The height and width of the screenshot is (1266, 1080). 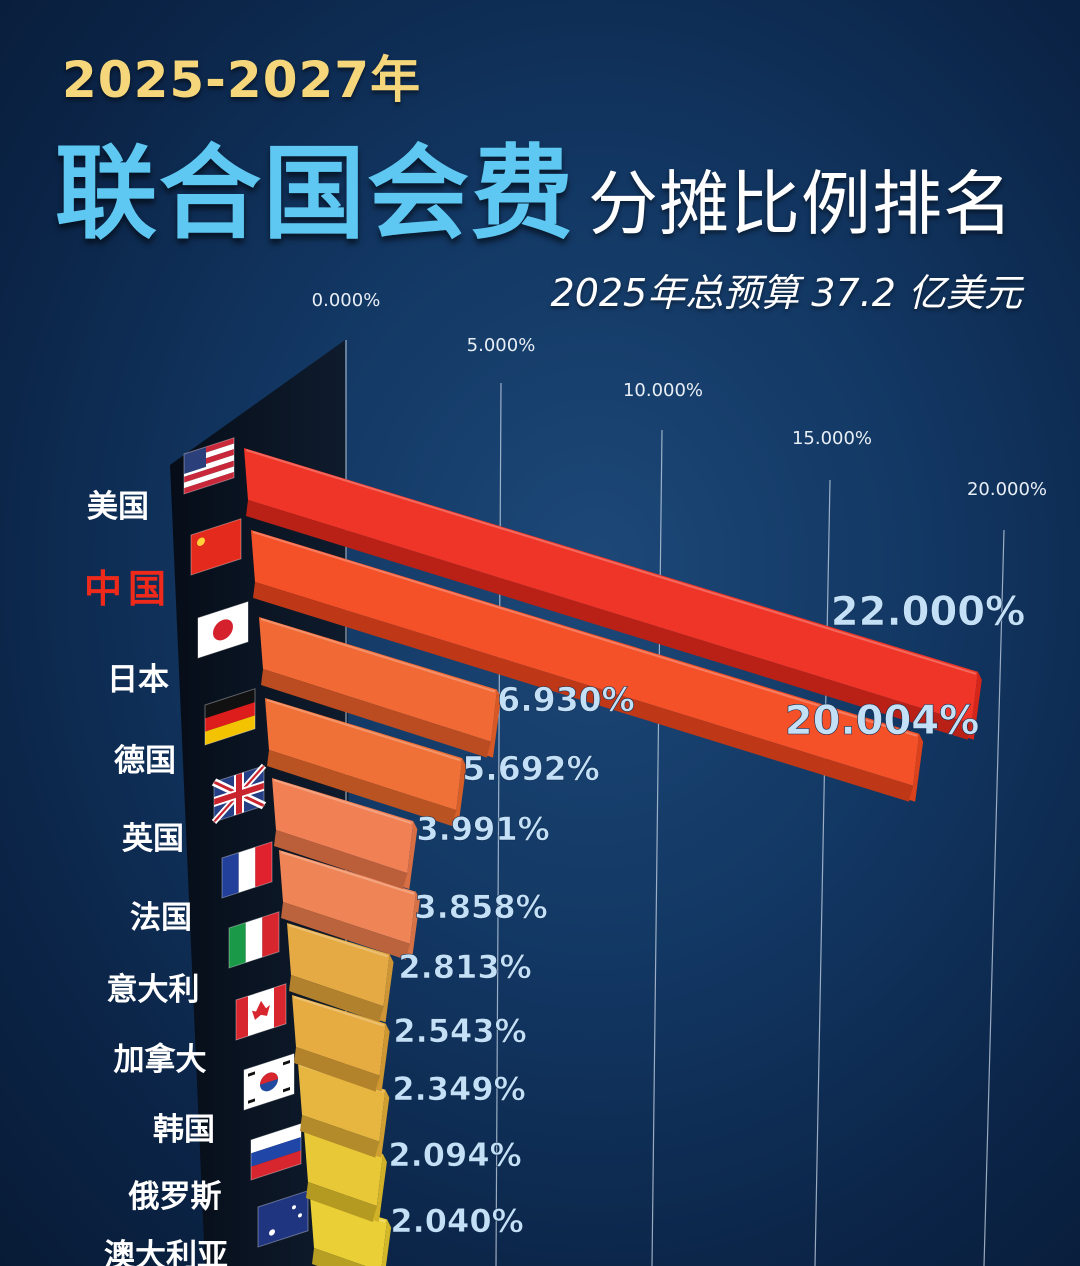 What do you see at coordinates (145, 761) in the screenshot?
I see `category-label: 德国` at bounding box center [145, 761].